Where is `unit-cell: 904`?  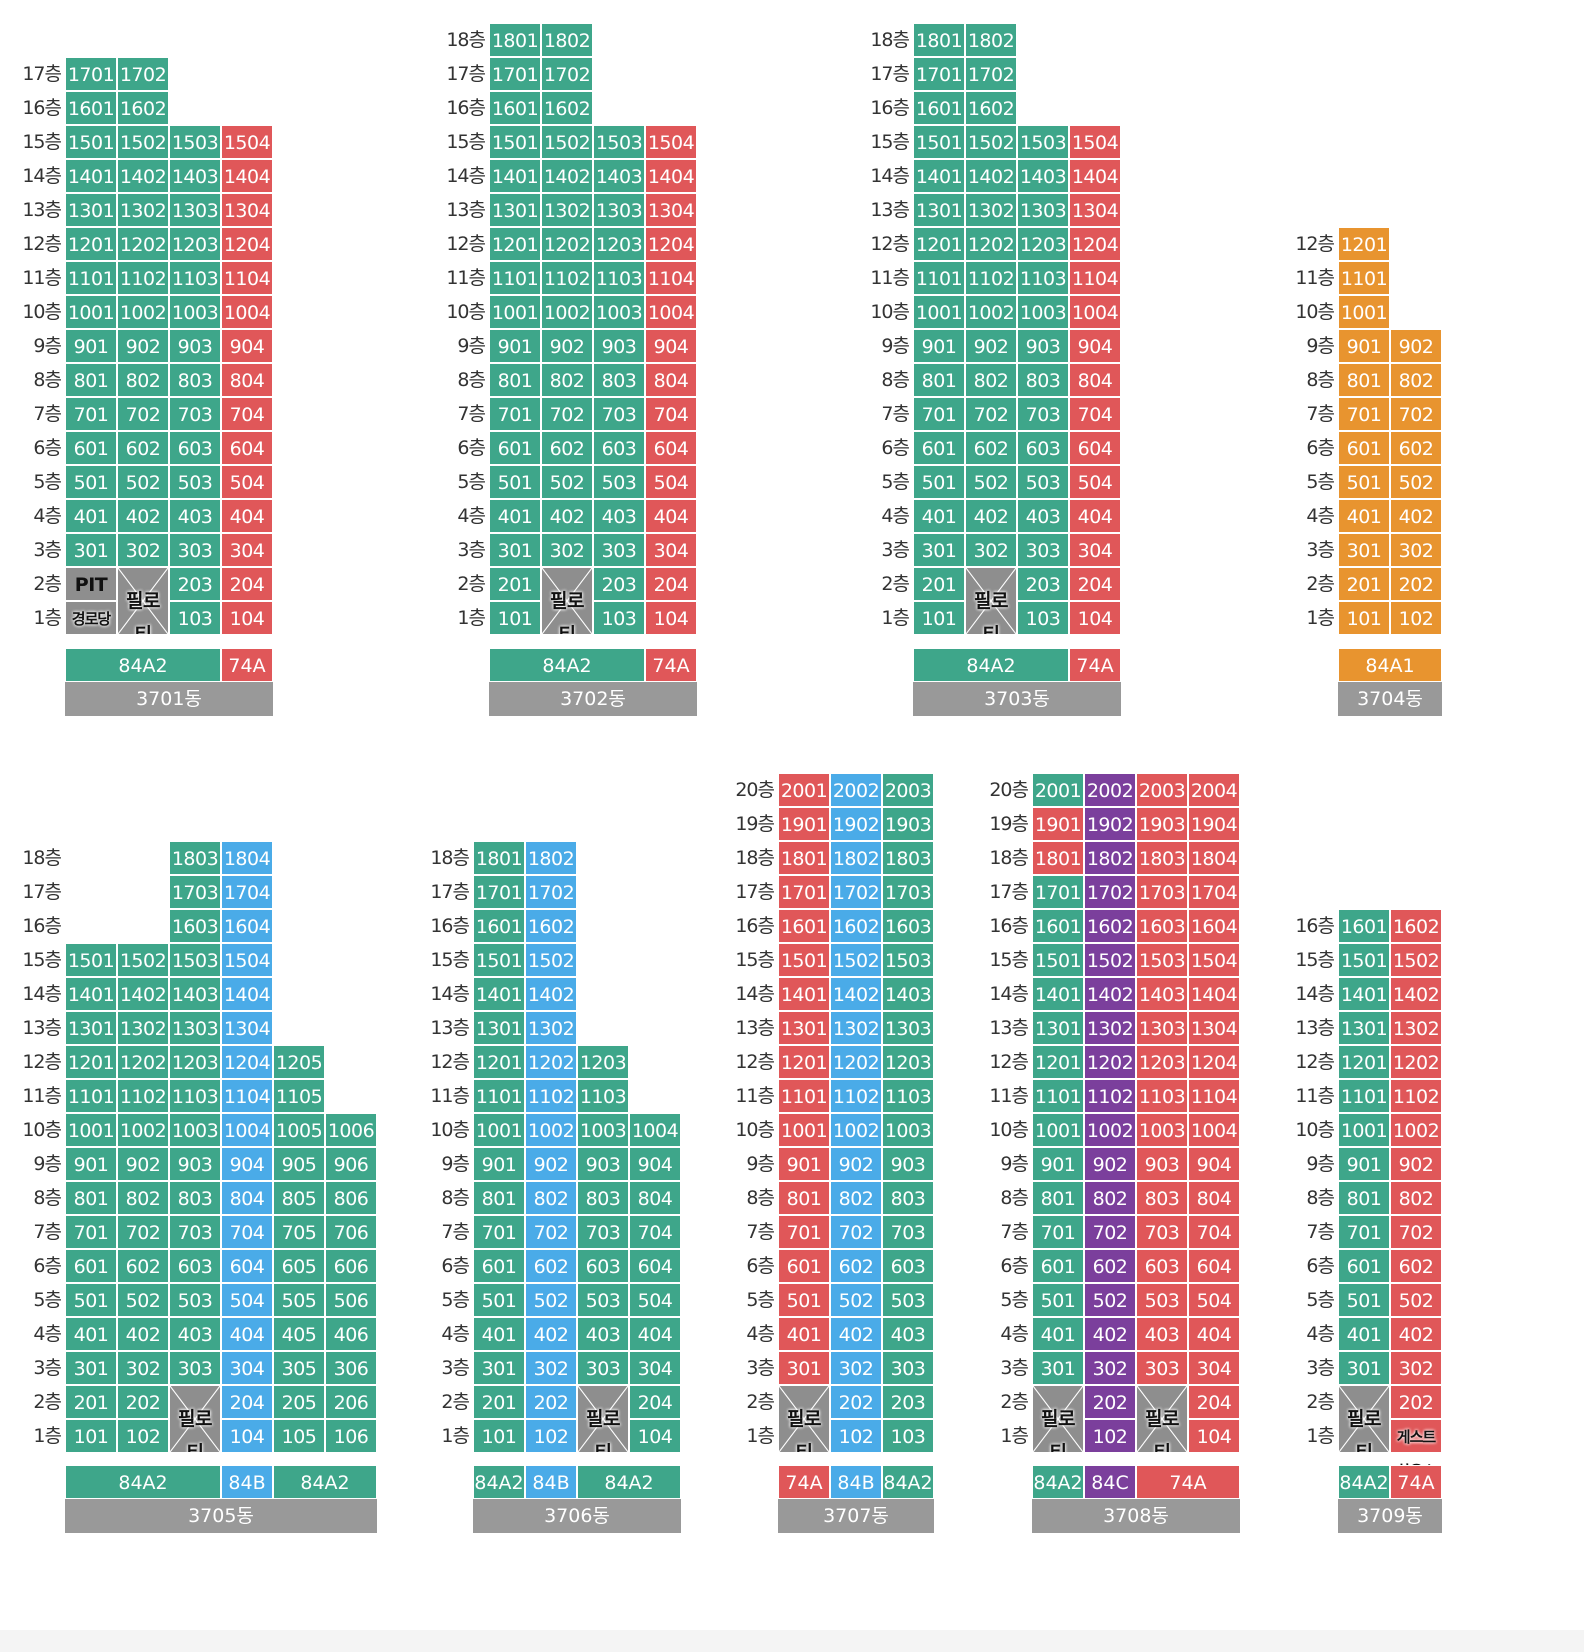 unit-cell: 904 is located at coordinates (247, 1164).